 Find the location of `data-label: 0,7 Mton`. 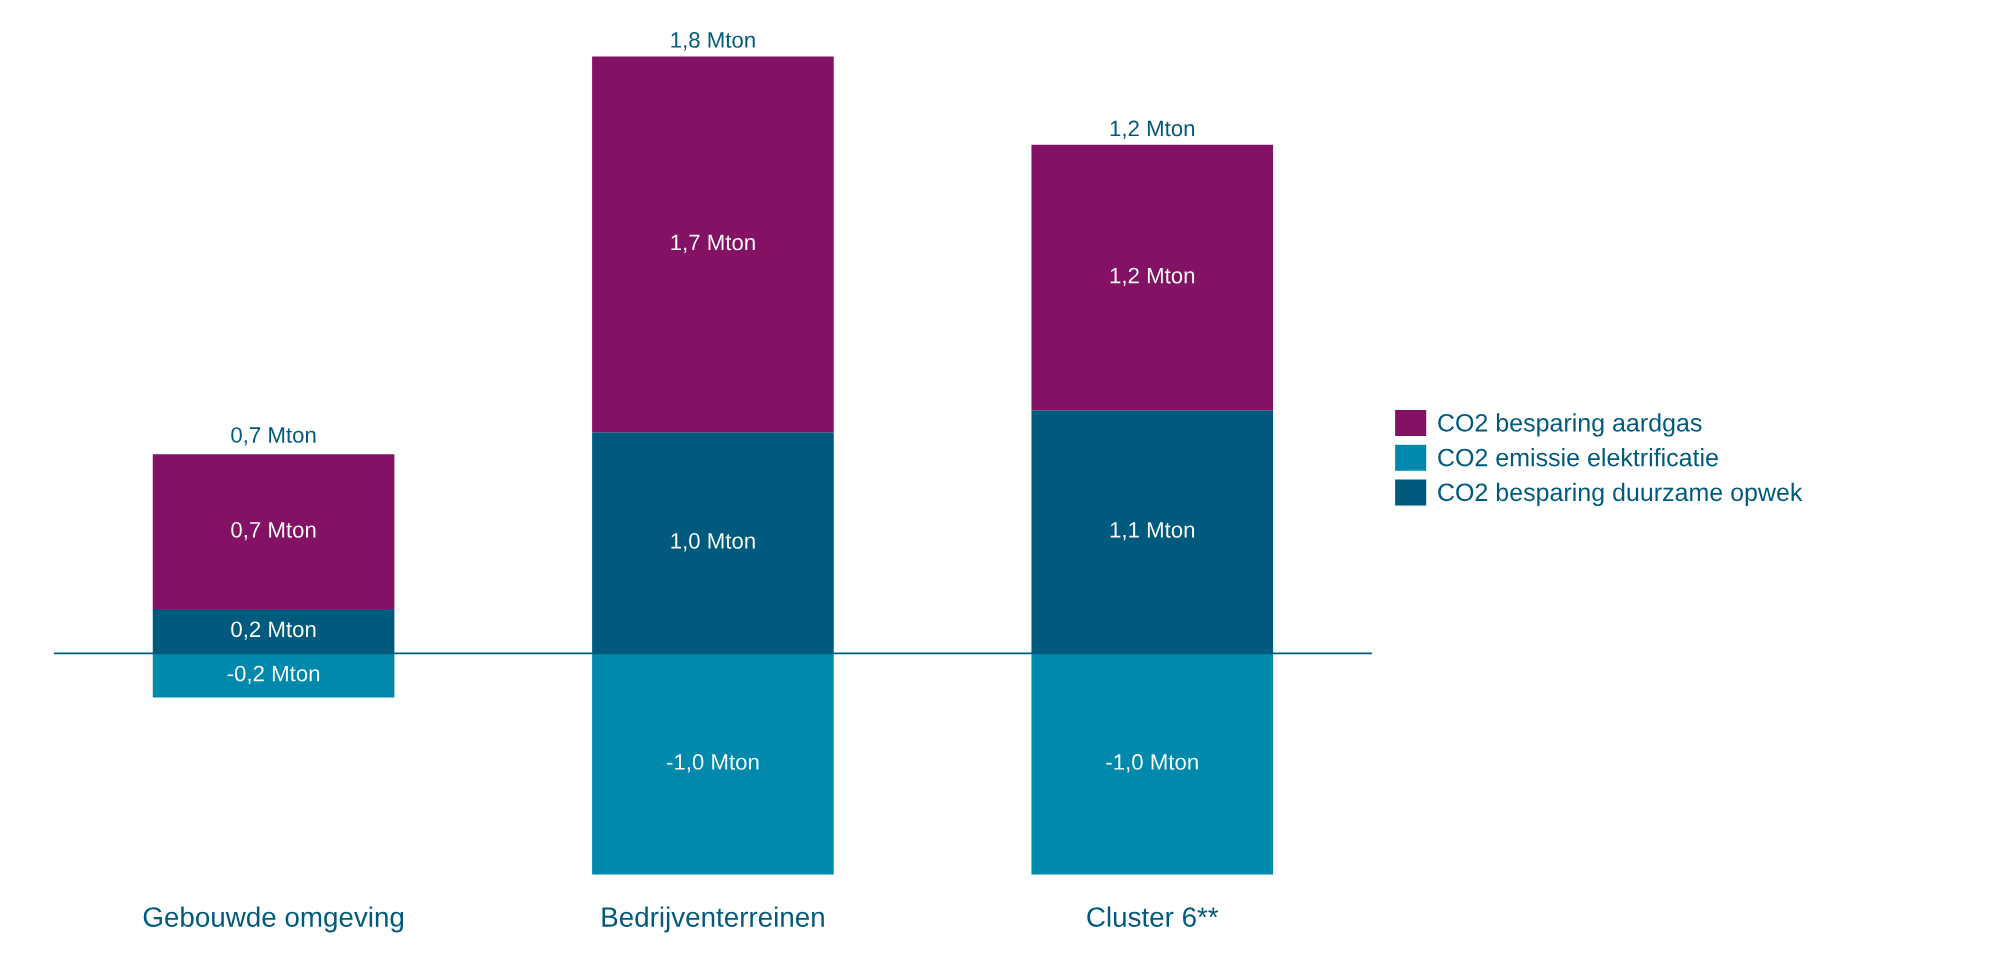

data-label: 0,7 Mton is located at coordinates (273, 531).